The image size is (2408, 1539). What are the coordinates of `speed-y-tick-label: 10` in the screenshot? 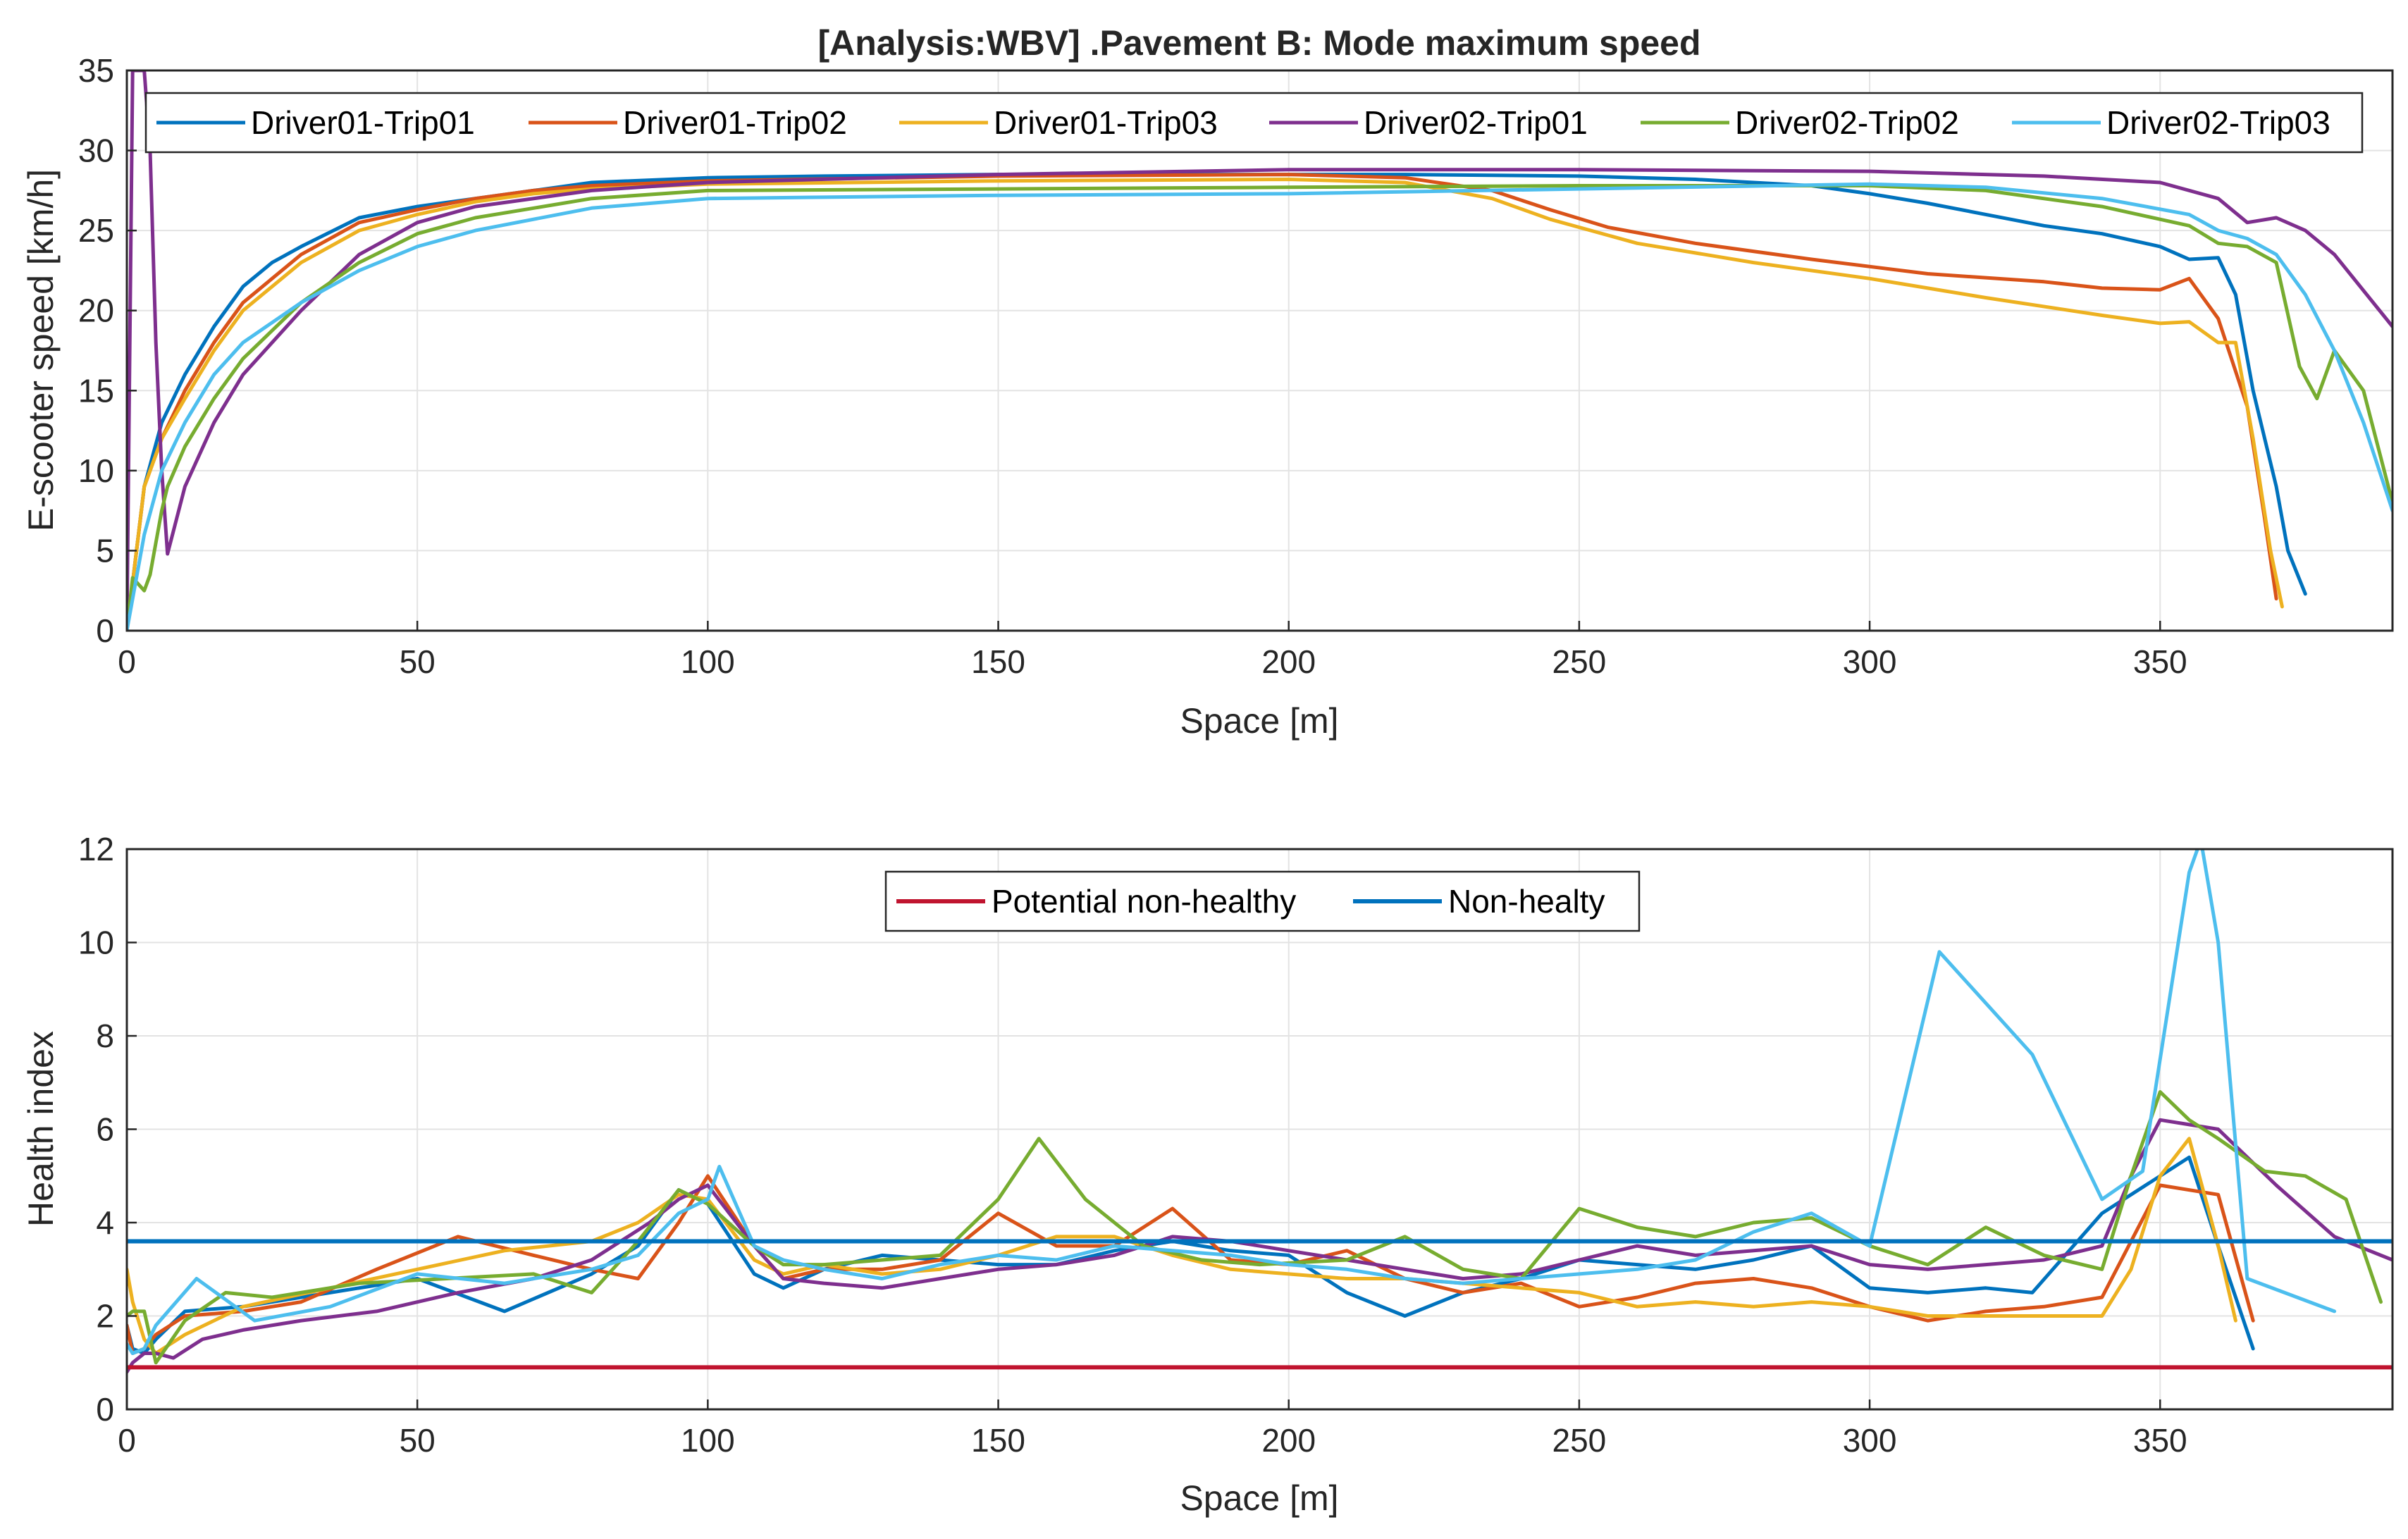 It's located at (96, 470).